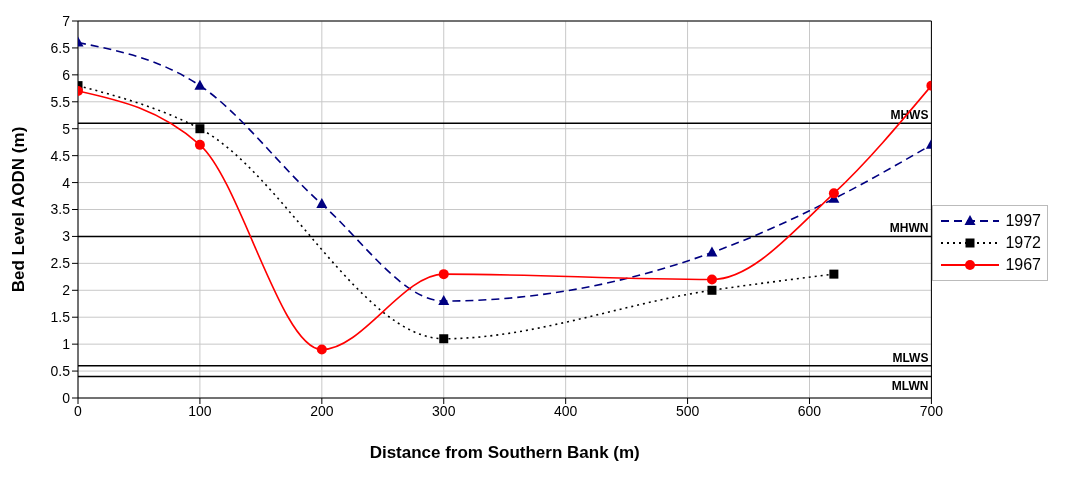  Describe the element at coordinates (444, 410) in the screenshot. I see `x-tick-label: 300` at that location.